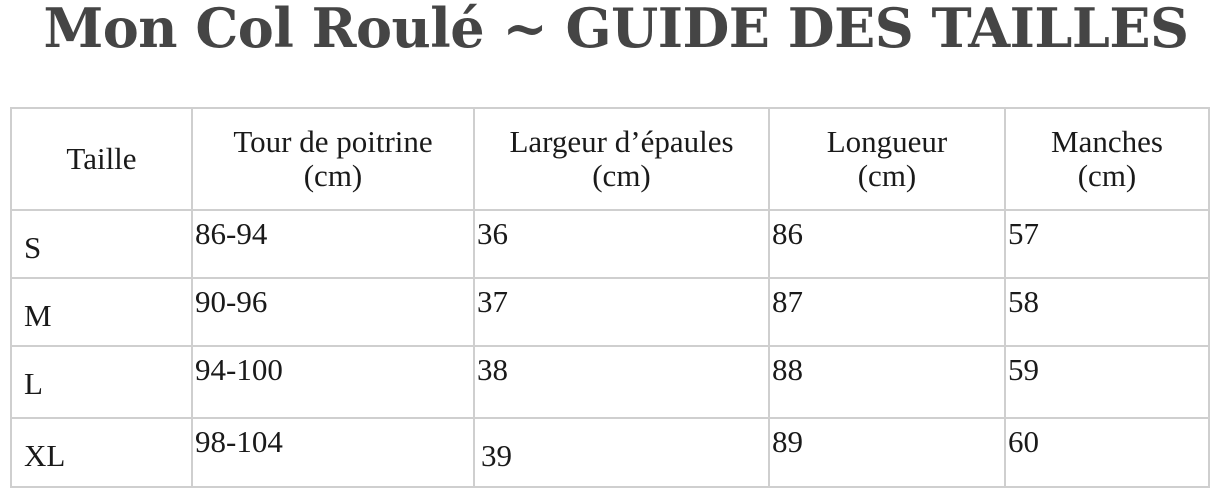 The height and width of the screenshot is (495, 1216). I want to click on header-size: Taille, so click(101, 159).